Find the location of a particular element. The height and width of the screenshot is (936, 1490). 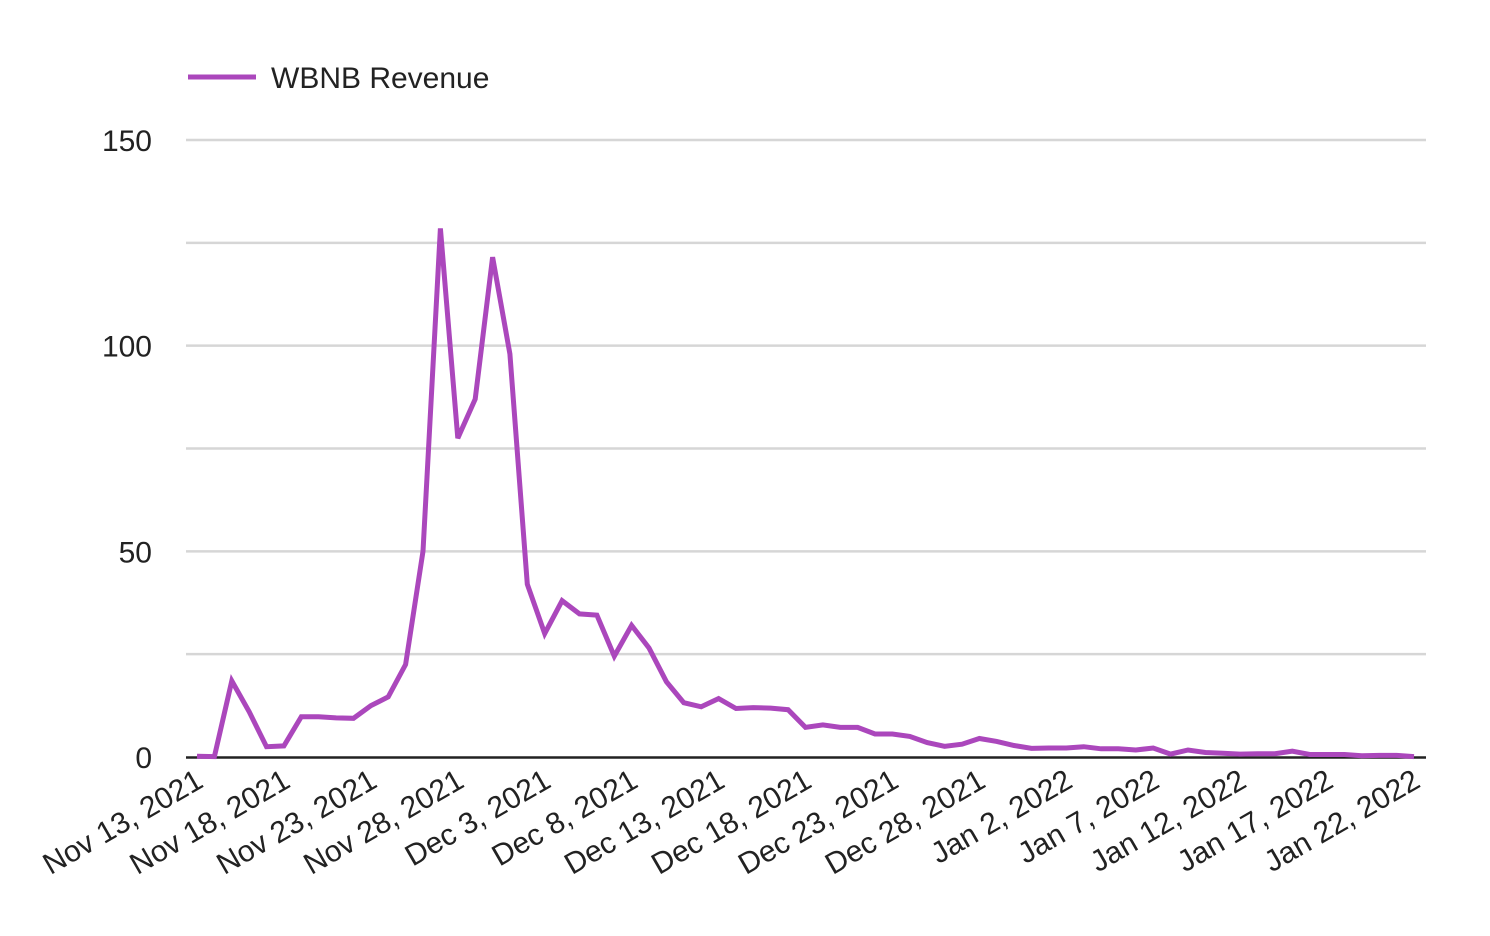

y-tick-label: 150 is located at coordinates (127, 141).